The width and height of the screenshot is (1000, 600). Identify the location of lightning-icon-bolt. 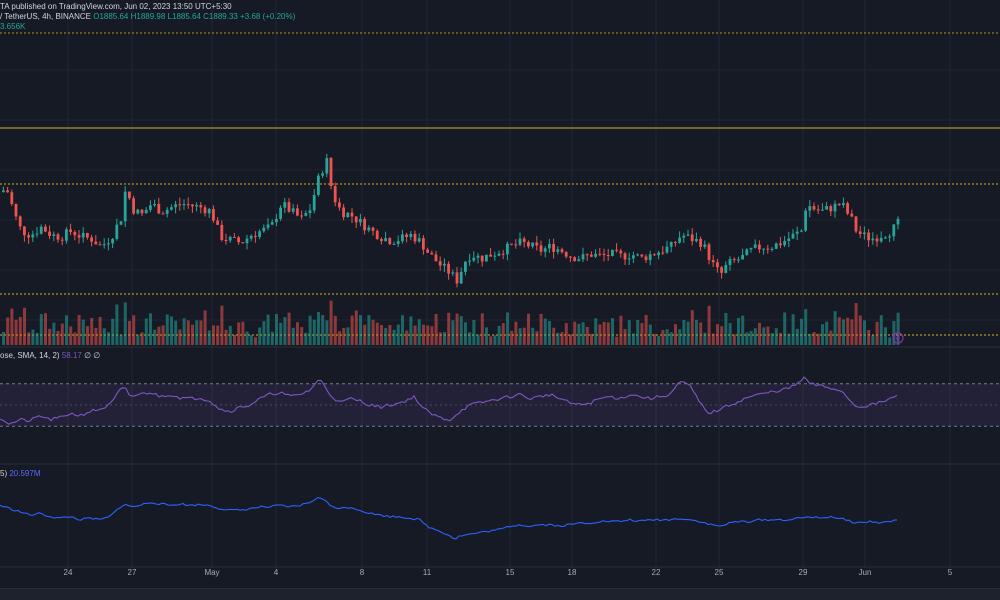
(897, 338).